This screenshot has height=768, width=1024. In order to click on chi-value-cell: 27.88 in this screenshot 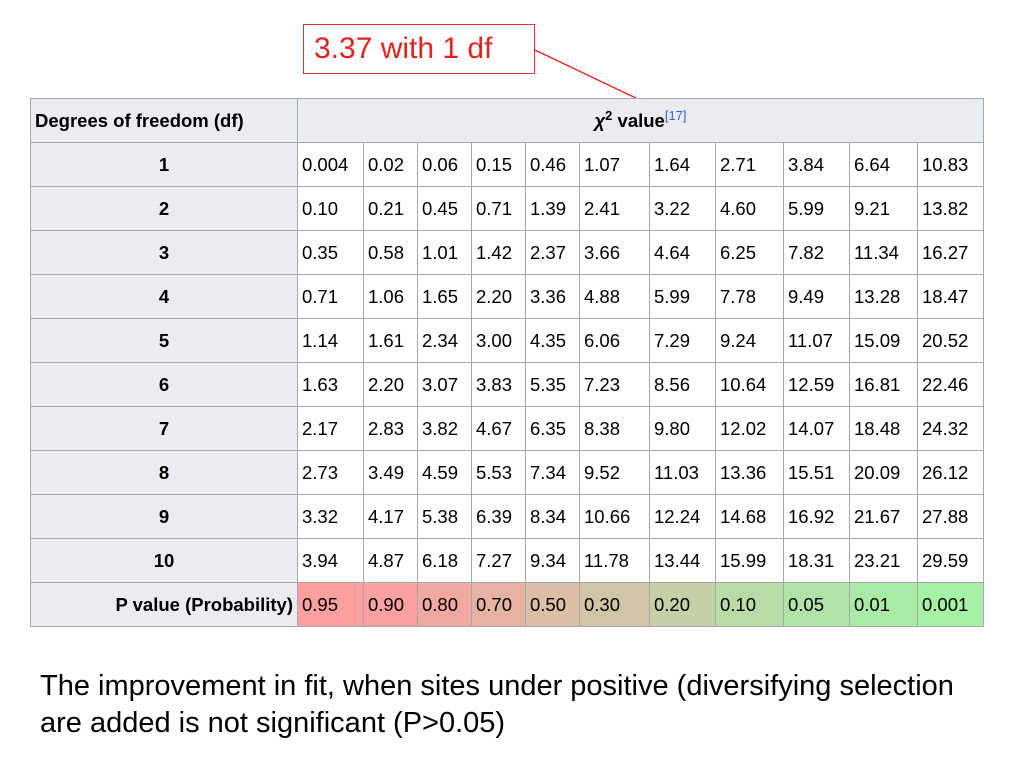, I will do `click(950, 516)`.